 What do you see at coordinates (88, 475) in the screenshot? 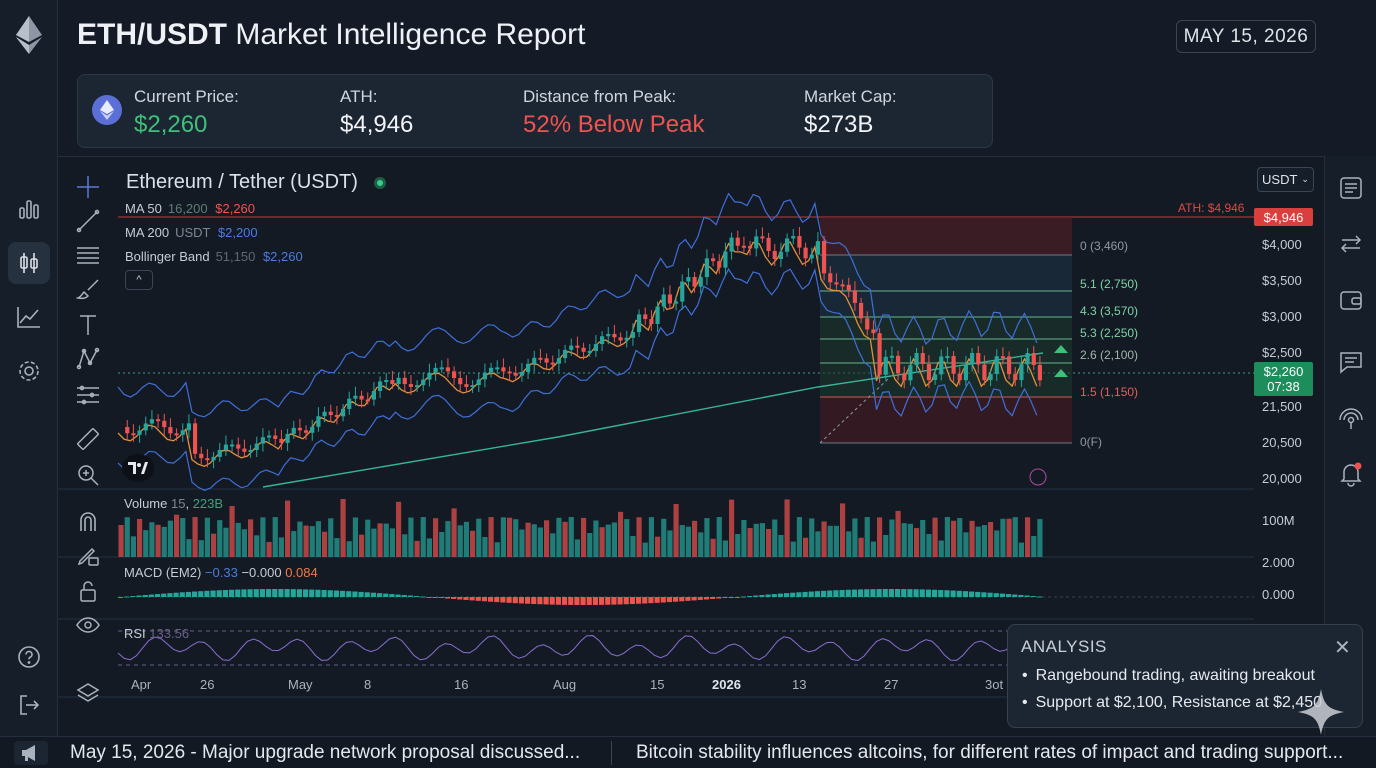
I see `zoom-icon` at bounding box center [88, 475].